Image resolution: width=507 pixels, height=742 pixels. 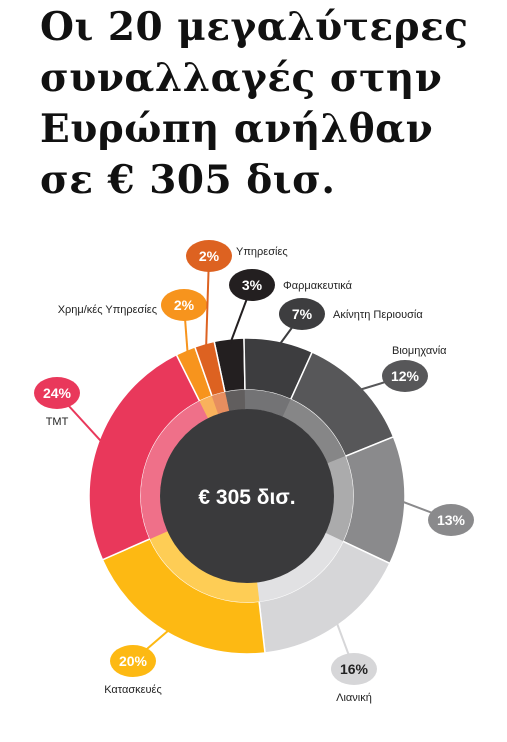 I want to click on value-label: 12%, so click(x=405, y=376).